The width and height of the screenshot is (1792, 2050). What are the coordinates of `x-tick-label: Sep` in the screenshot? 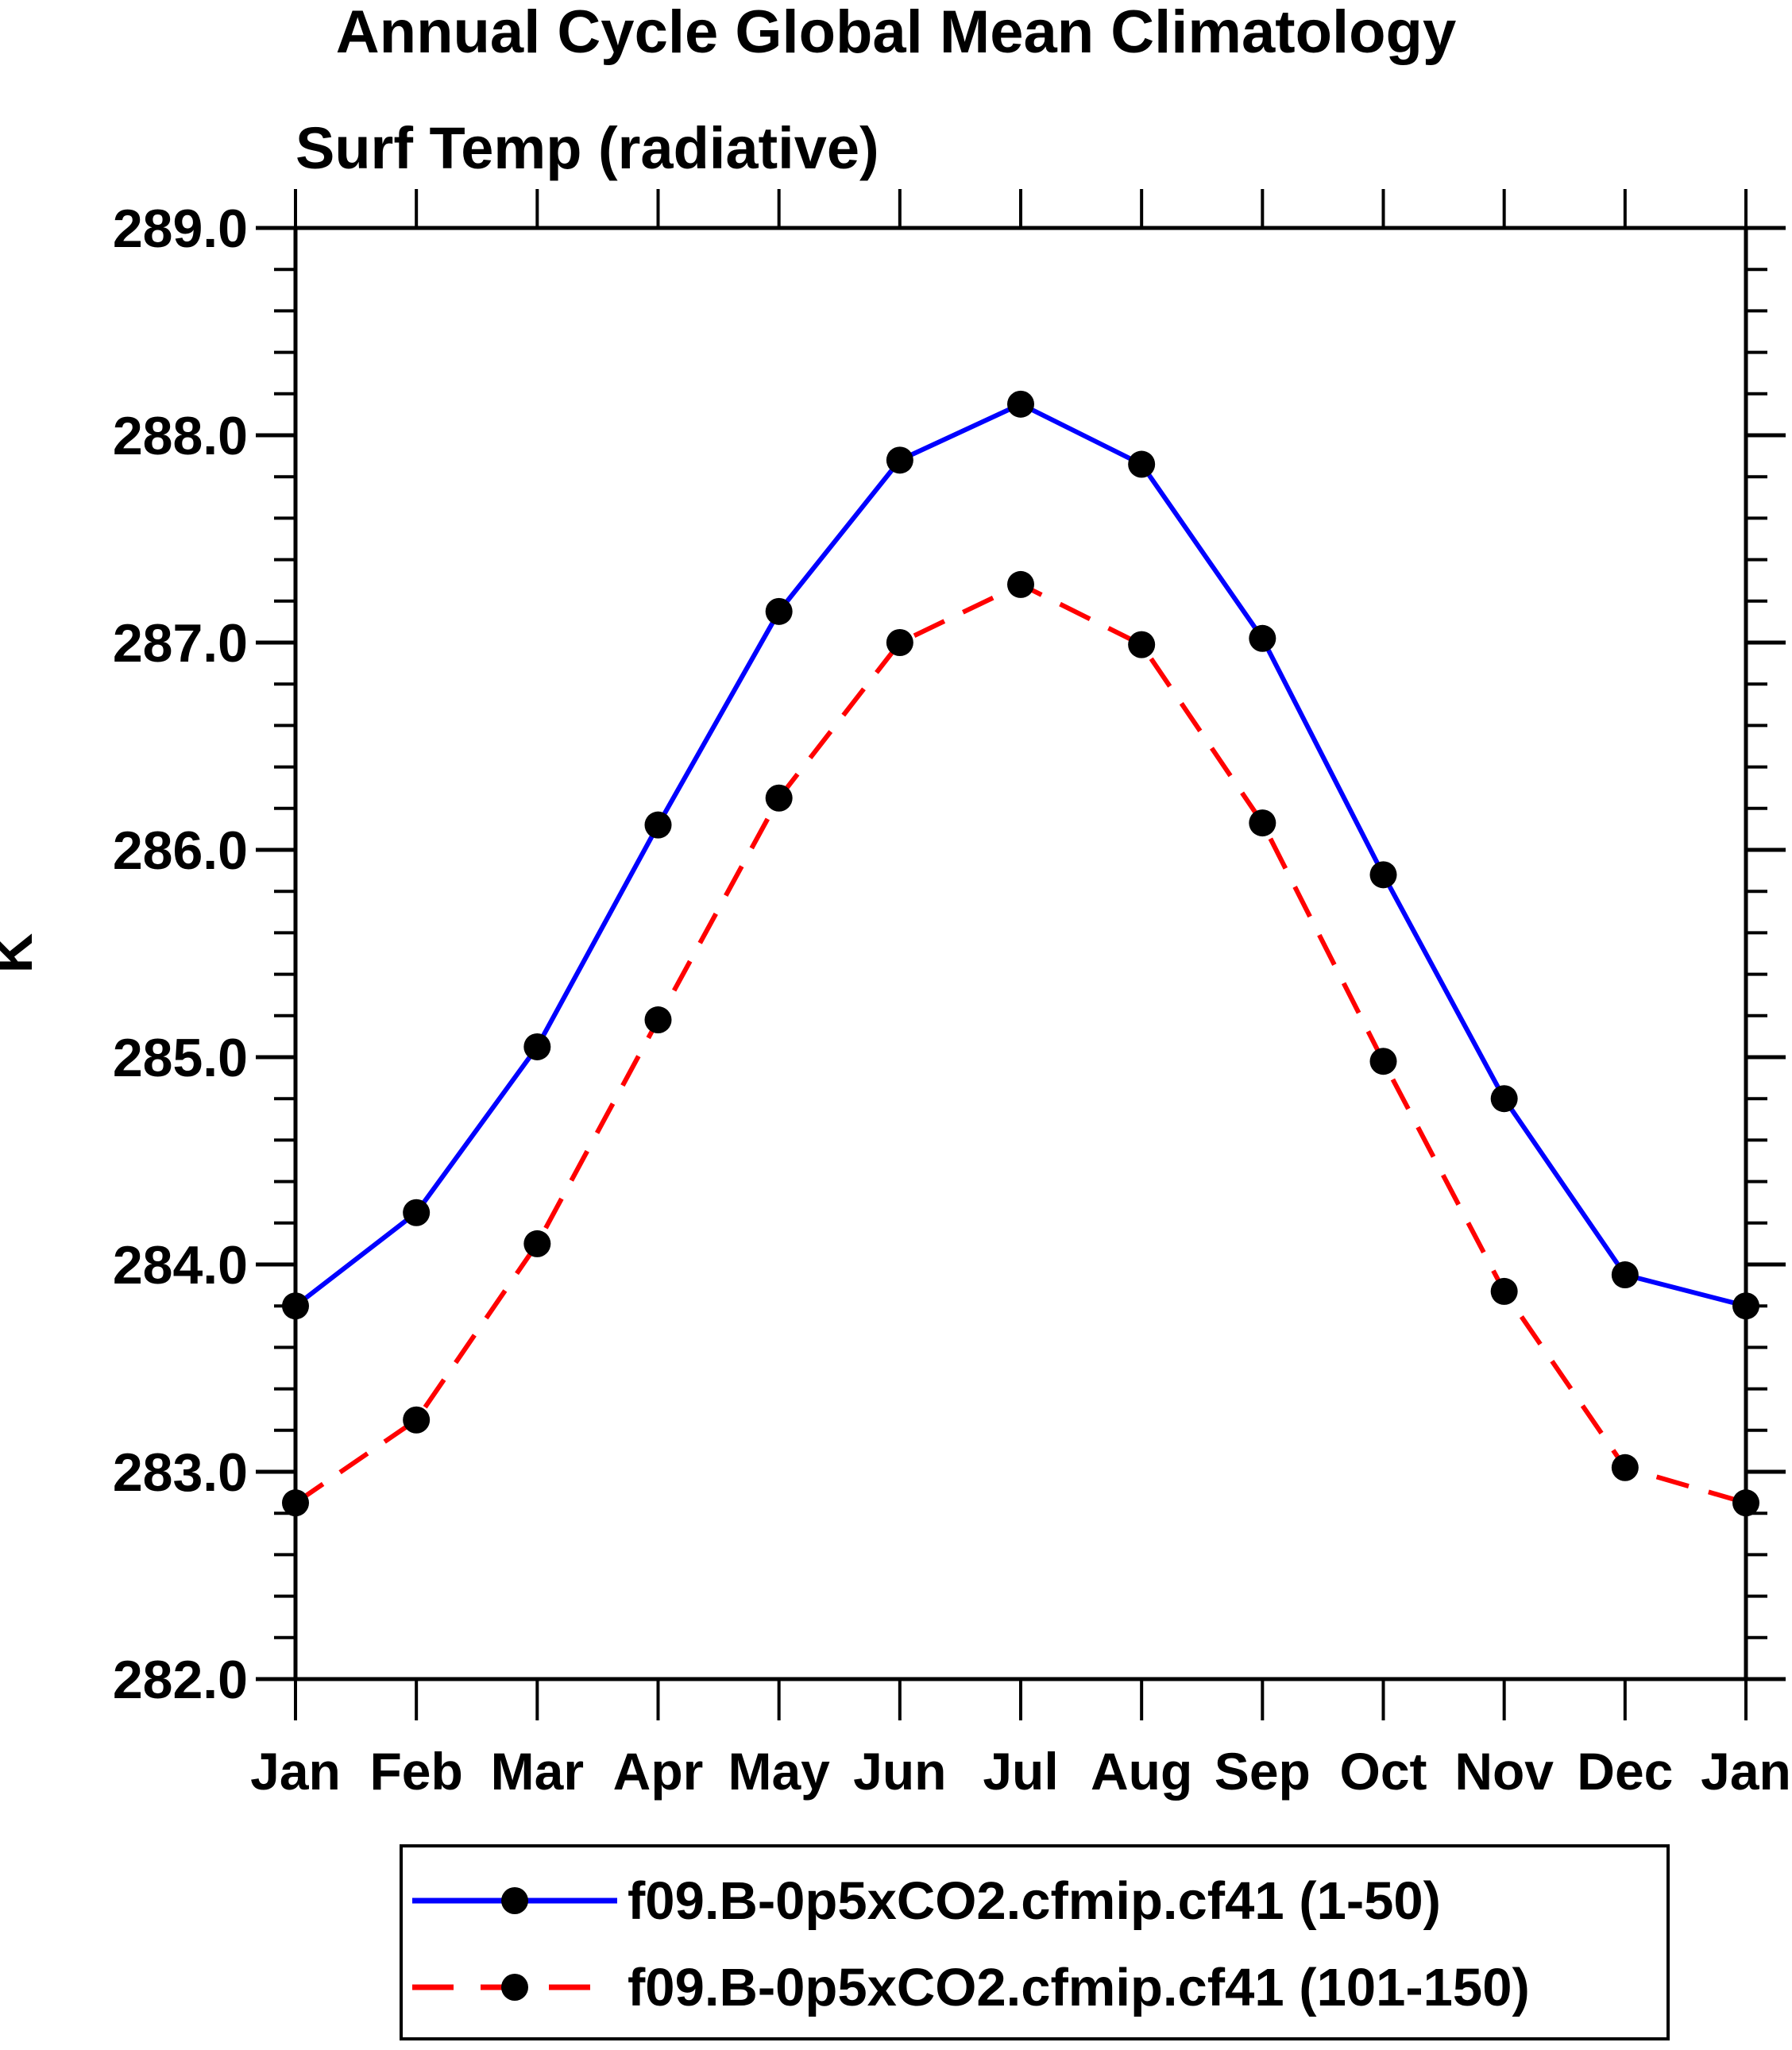 It's located at (1263, 1771).